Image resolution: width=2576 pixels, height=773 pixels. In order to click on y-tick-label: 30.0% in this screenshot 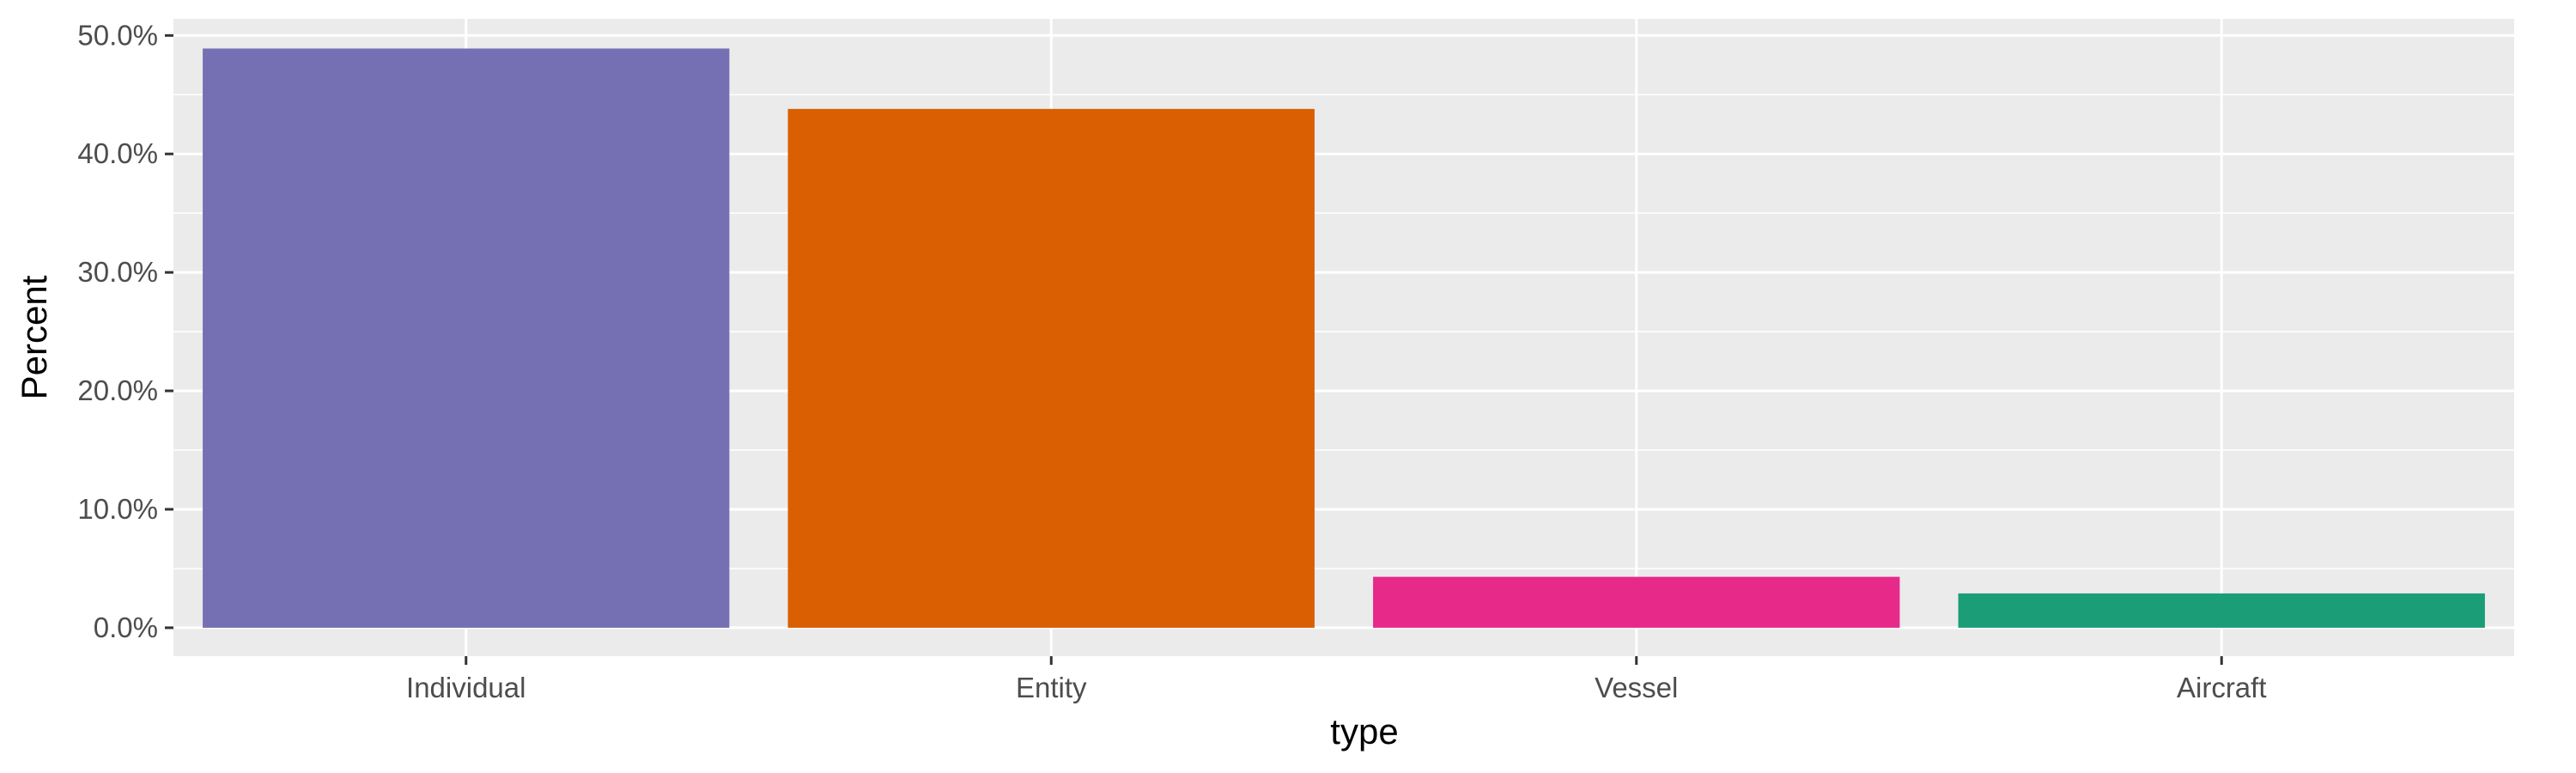, I will do `click(117, 272)`.